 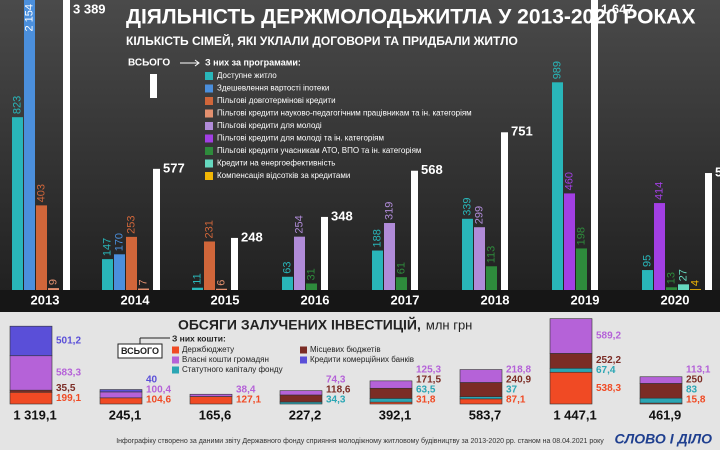 What do you see at coordinates (269, 125) in the screenshot?
I see `legend-label: Пільгові кредити для молоді` at bounding box center [269, 125].